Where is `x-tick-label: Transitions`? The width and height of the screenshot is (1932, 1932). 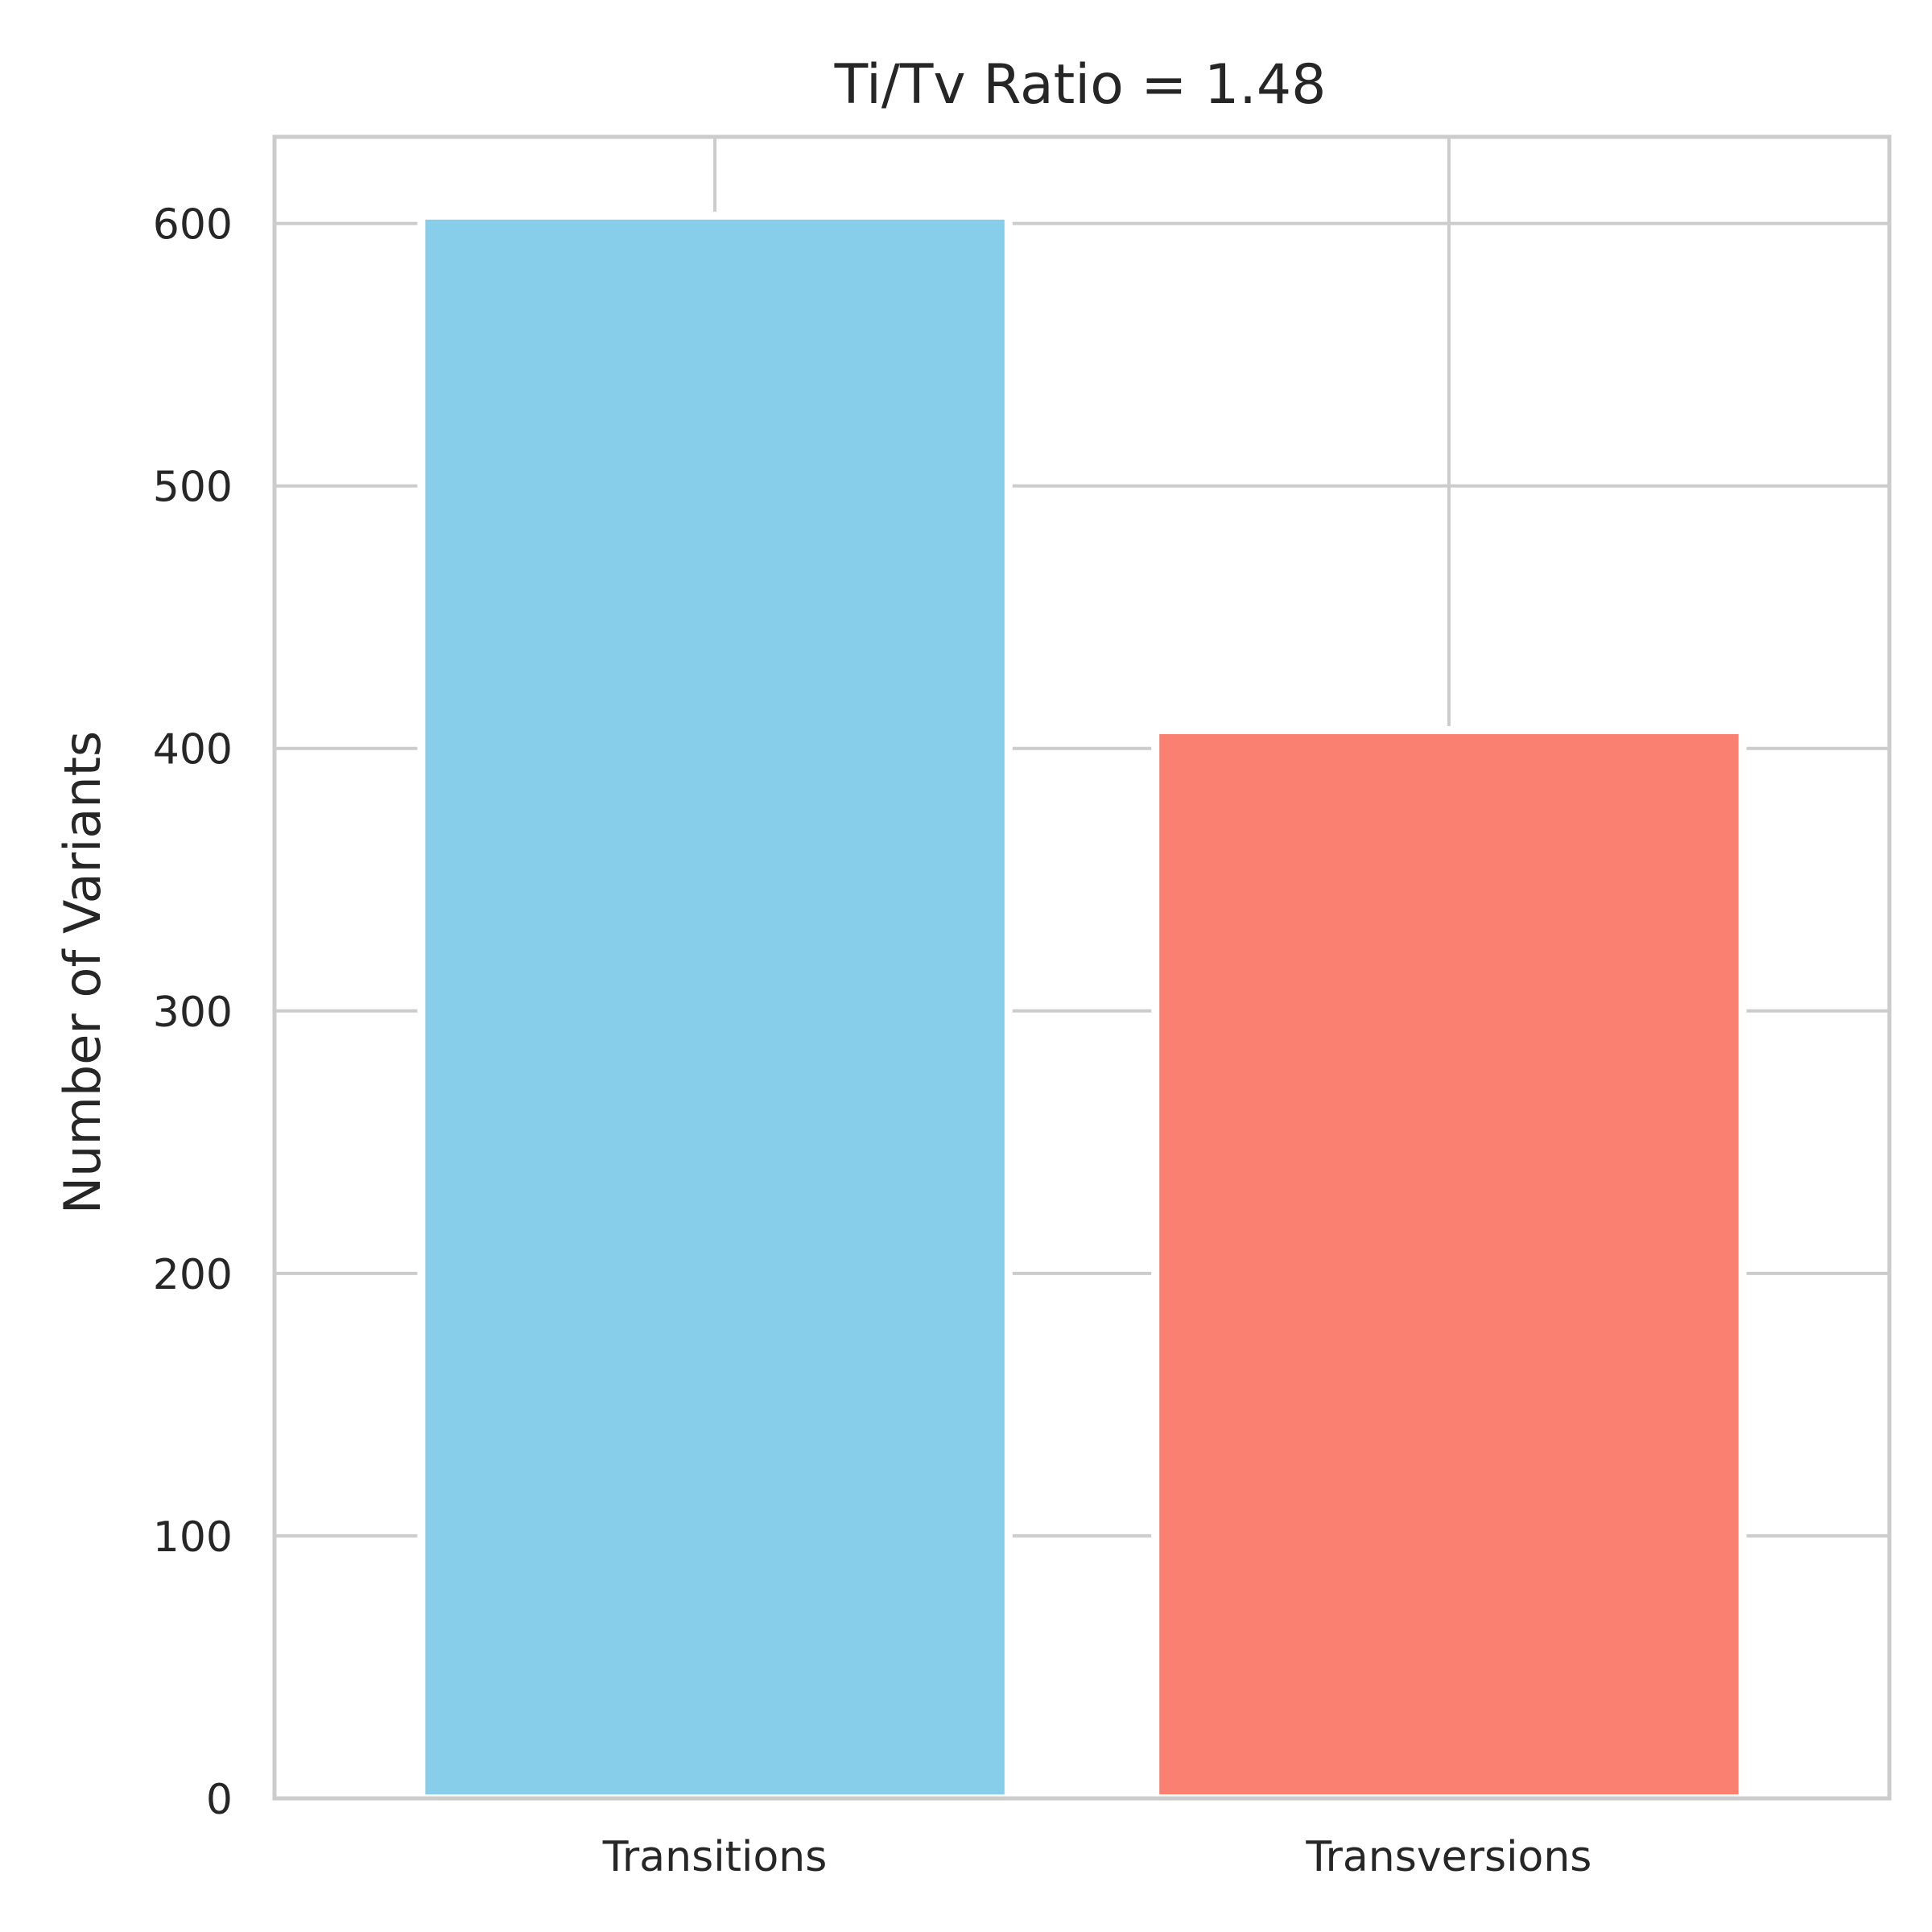
x-tick-label: Transitions is located at coordinates (715, 1857).